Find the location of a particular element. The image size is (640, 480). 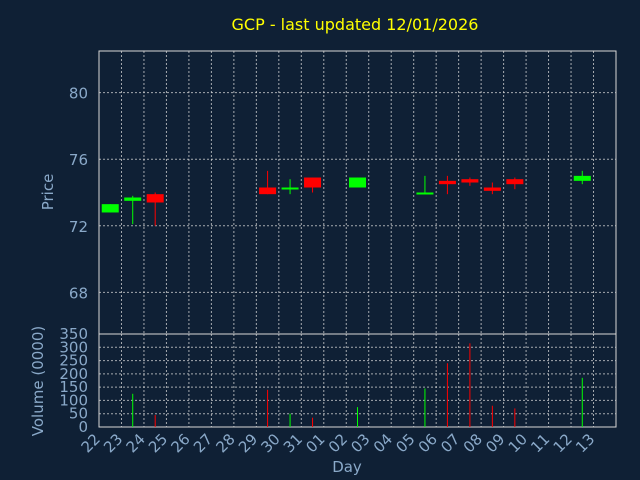

volume-tick-label: 250 is located at coordinates (73, 361).